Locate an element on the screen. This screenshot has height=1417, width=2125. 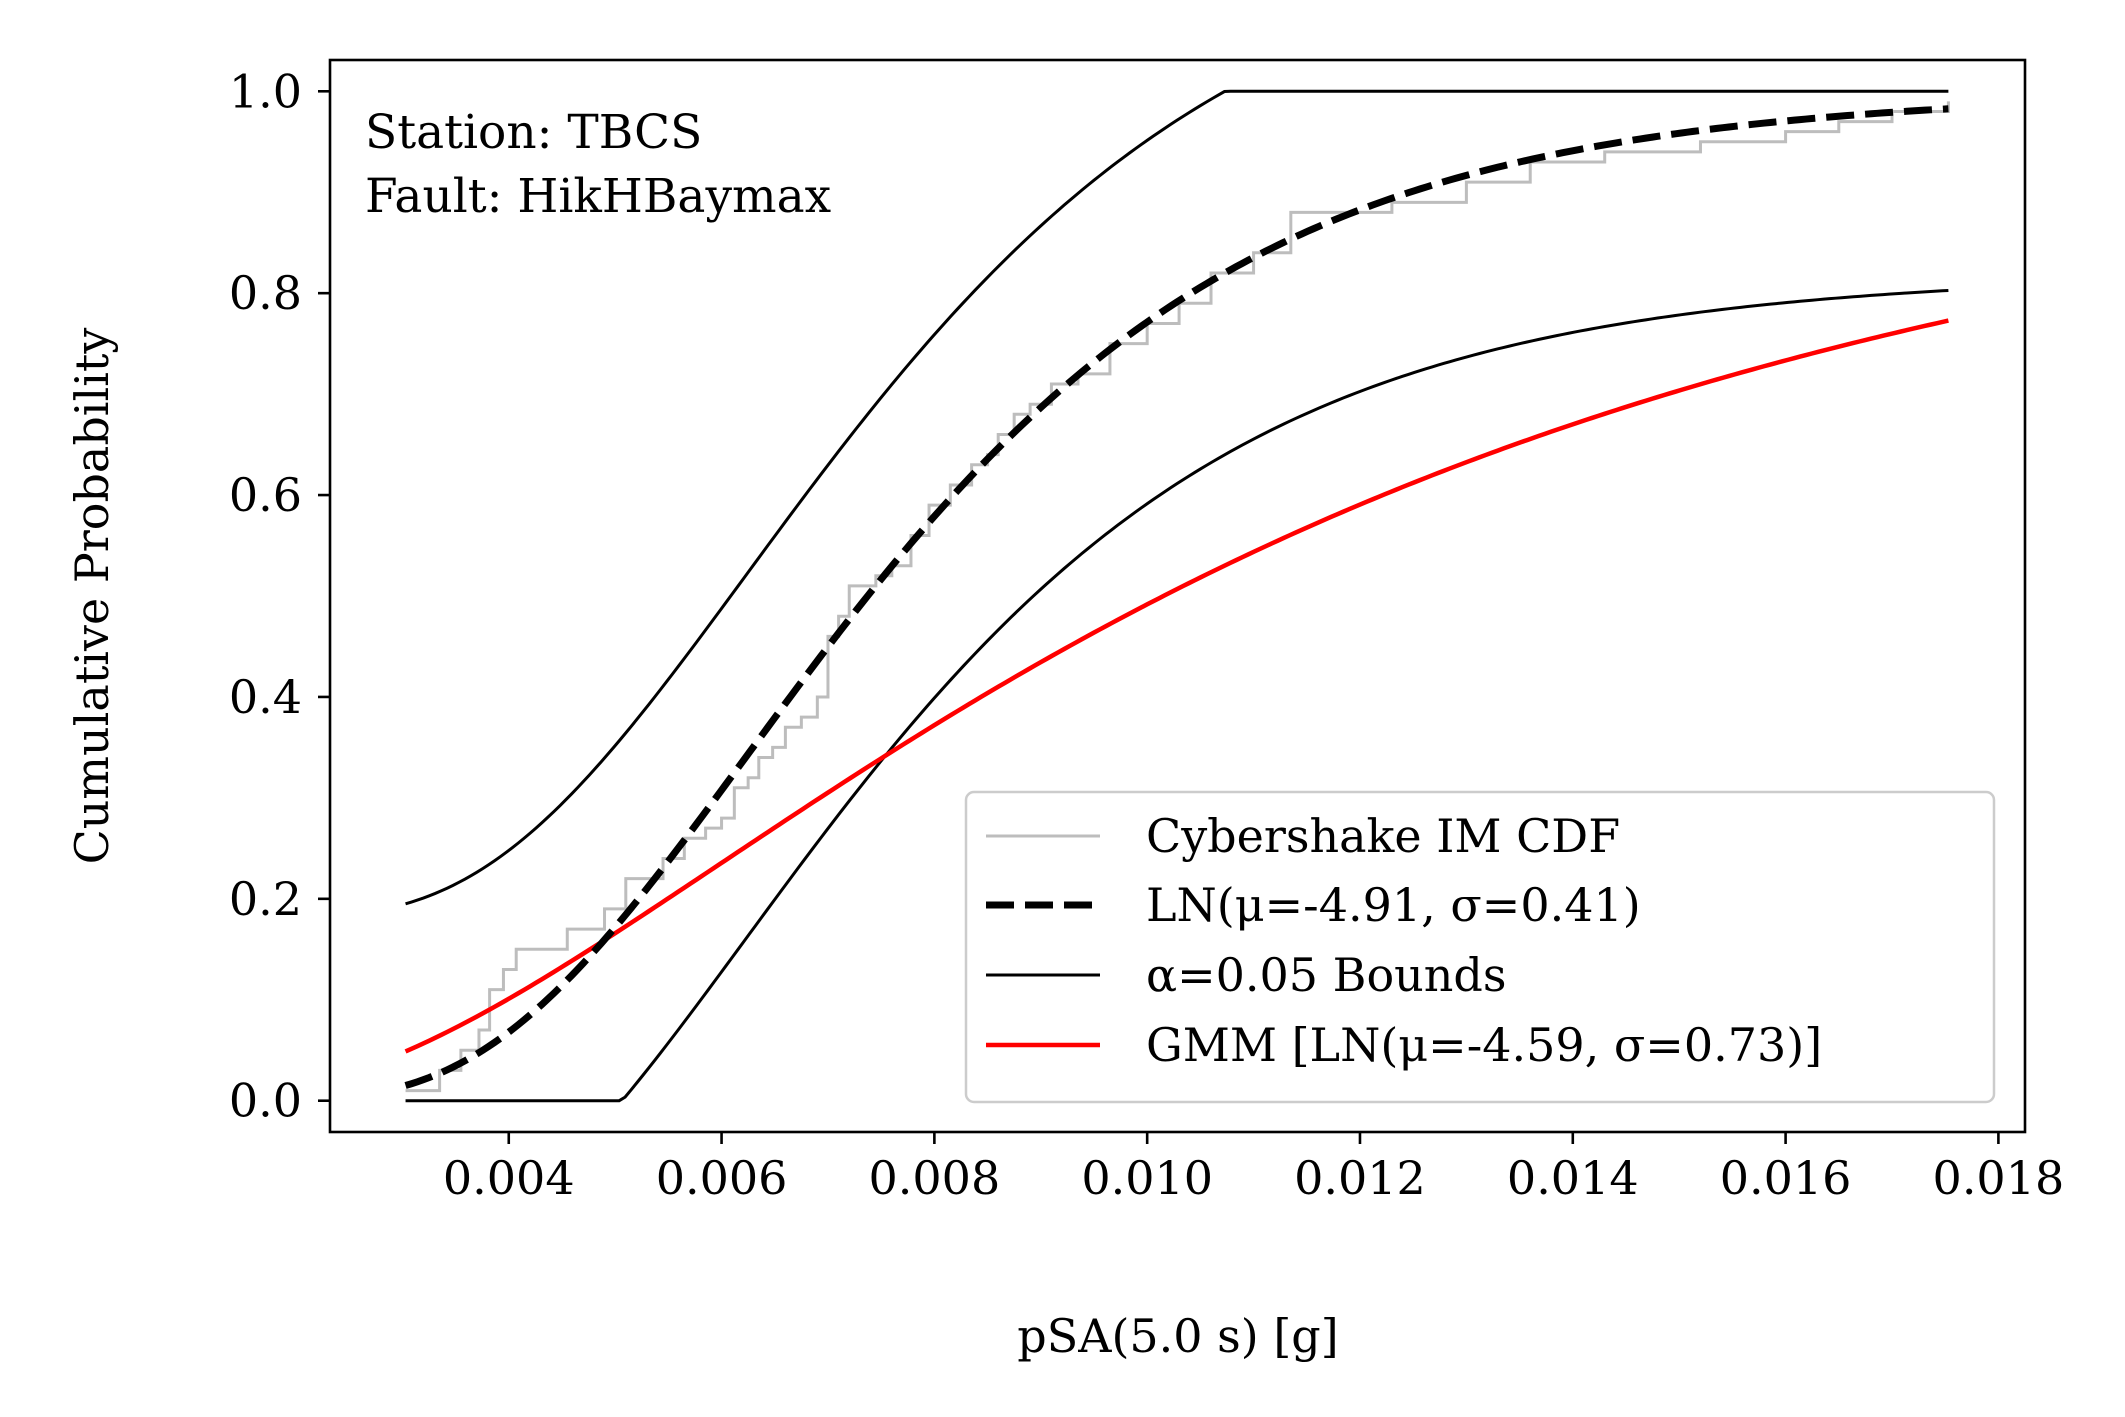
x-tick-label: 0.008 is located at coordinates (935, 1178).